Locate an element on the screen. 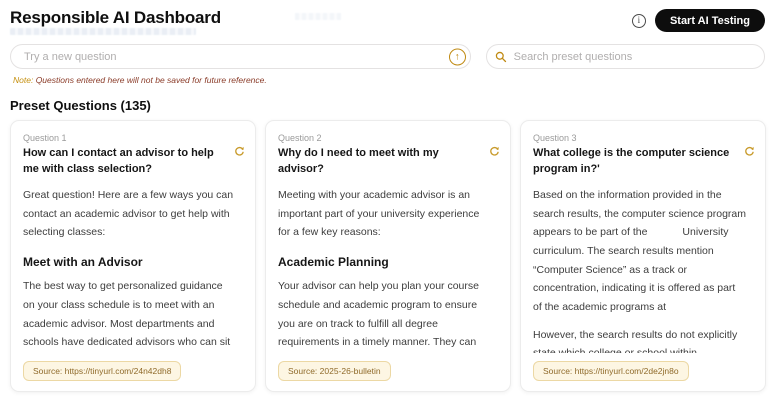  source-badge: Source: https://tinyurl.com/2de2jn8o is located at coordinates (611, 371).